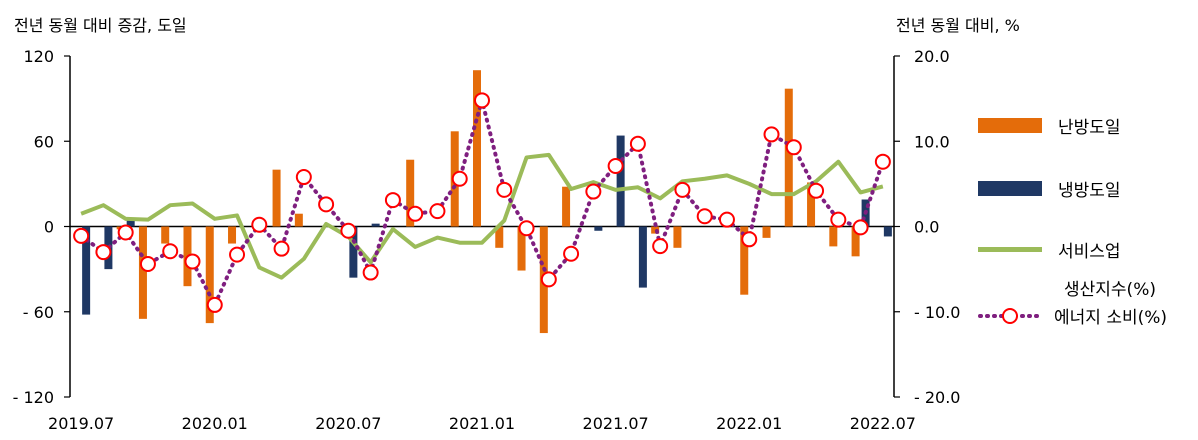 This screenshot has width=1198, height=440. Describe the element at coordinates (38, 56) in the screenshot. I see `left-tick-label: 120` at that location.